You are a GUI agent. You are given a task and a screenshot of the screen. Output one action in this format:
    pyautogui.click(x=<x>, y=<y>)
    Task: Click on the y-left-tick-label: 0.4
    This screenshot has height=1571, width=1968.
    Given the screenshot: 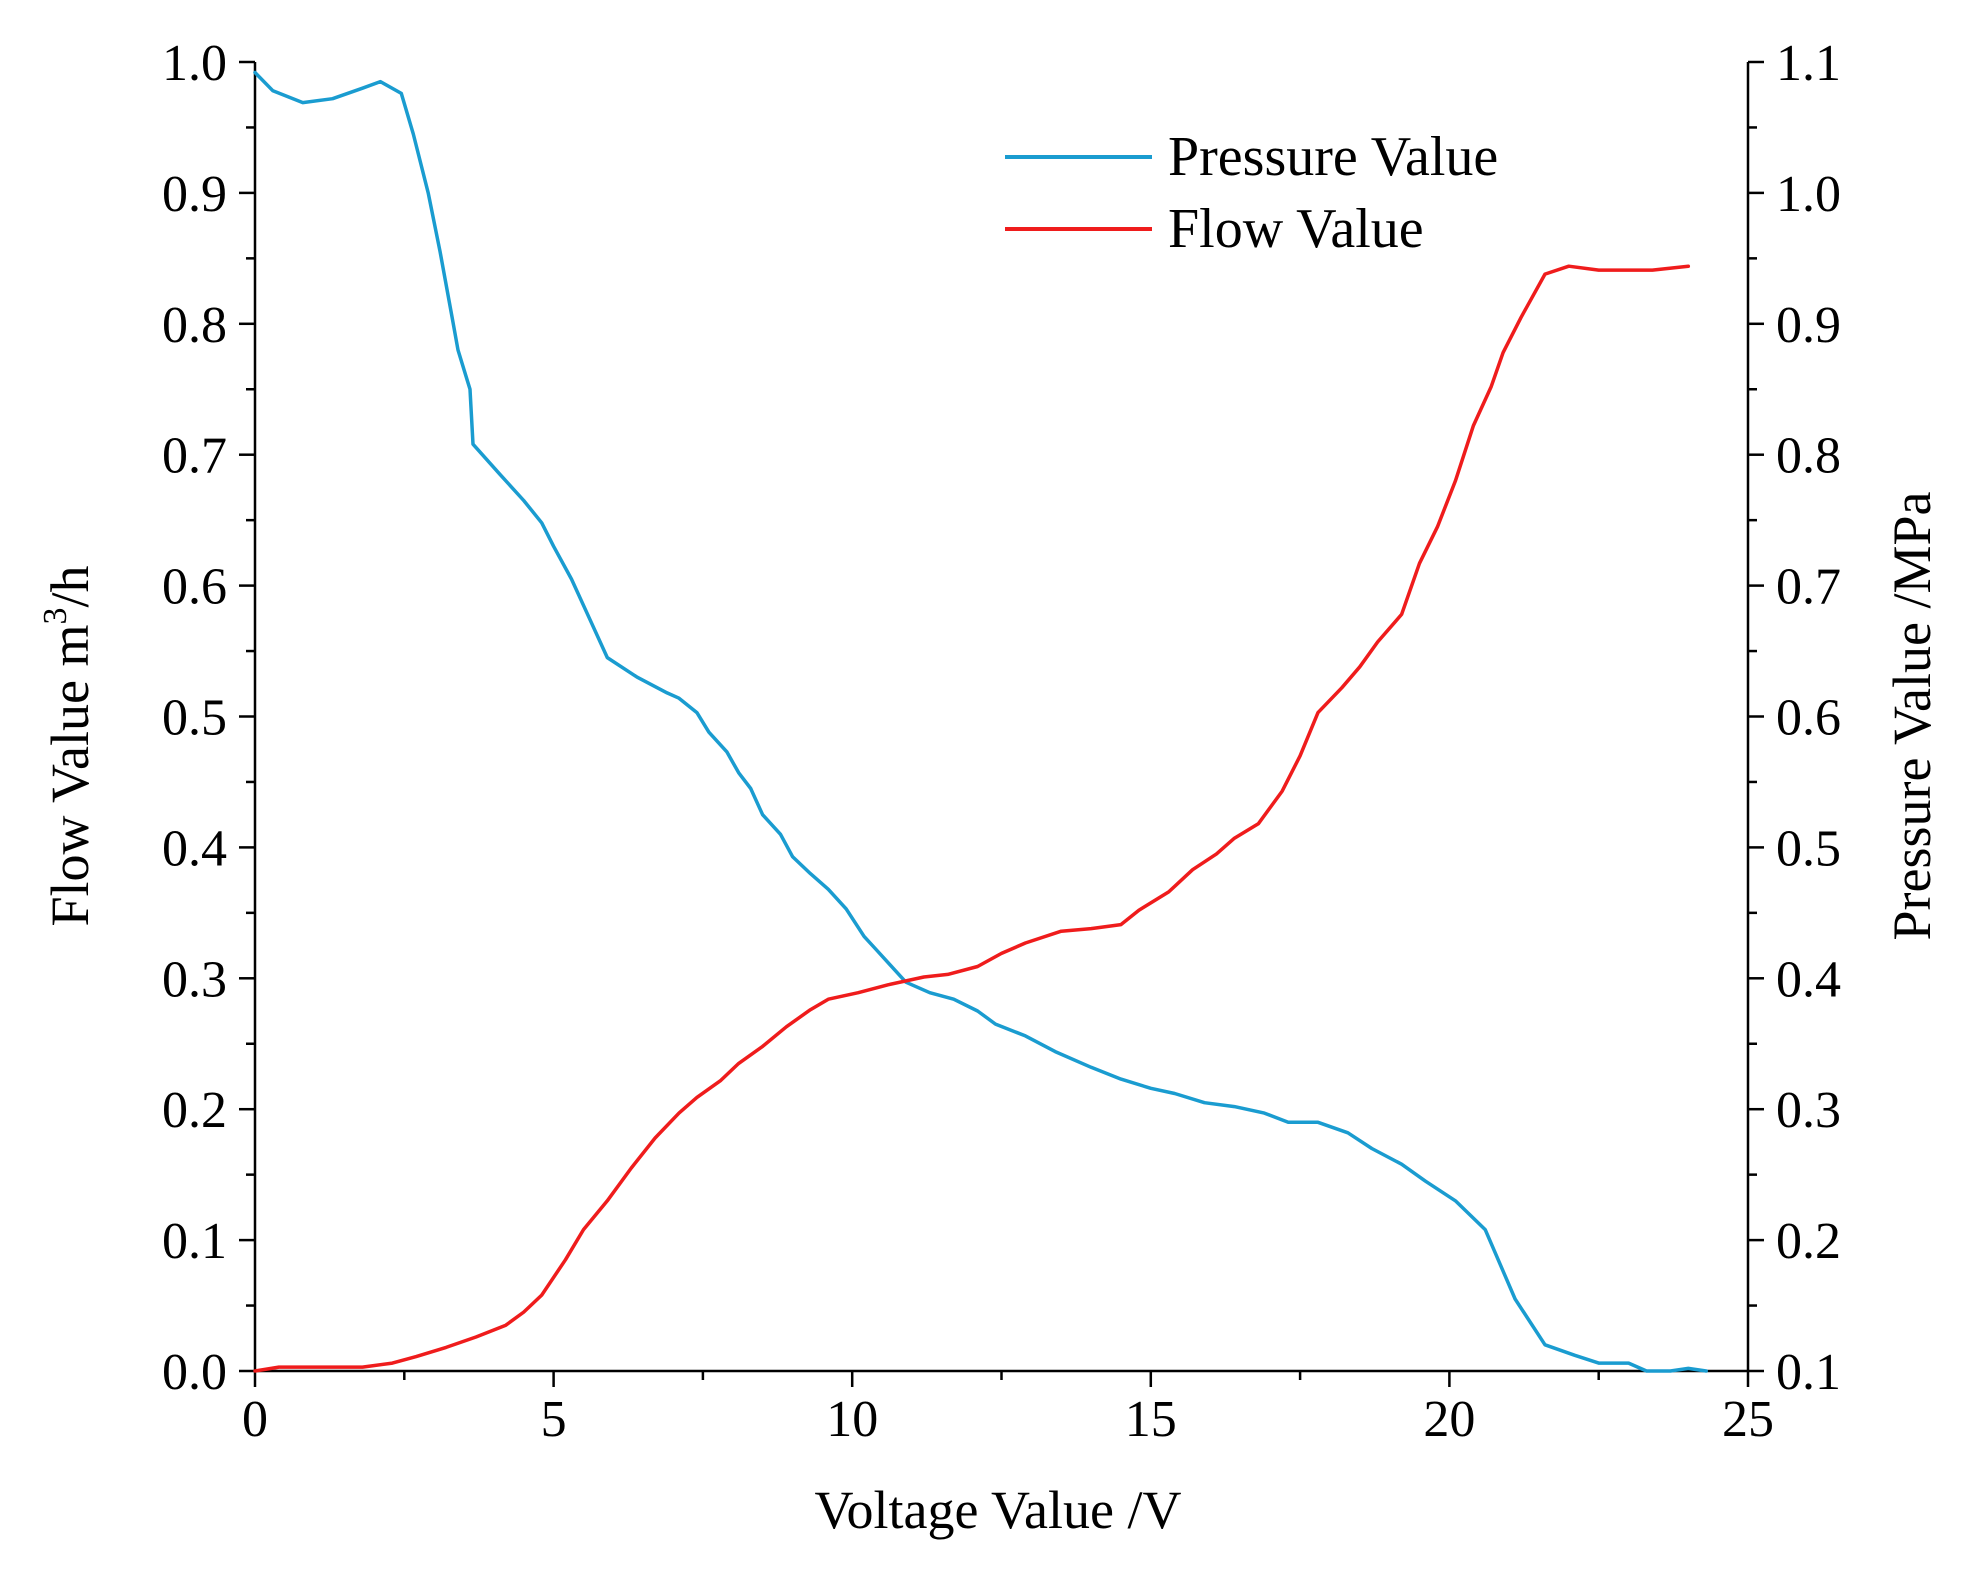 What is the action you would take?
    pyautogui.click(x=194, y=848)
    